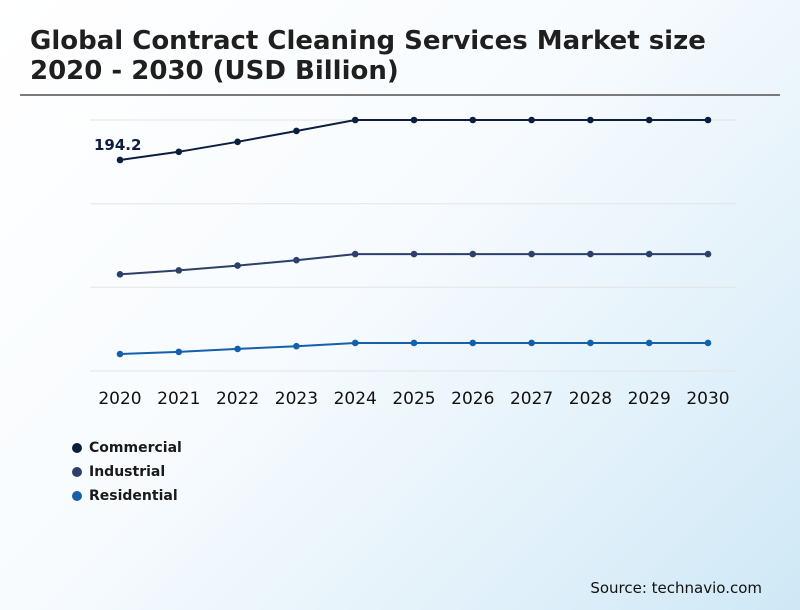 Image resolution: width=800 pixels, height=610 pixels. Describe the element at coordinates (707, 399) in the screenshot. I see `x-tick-label: 2030` at that location.